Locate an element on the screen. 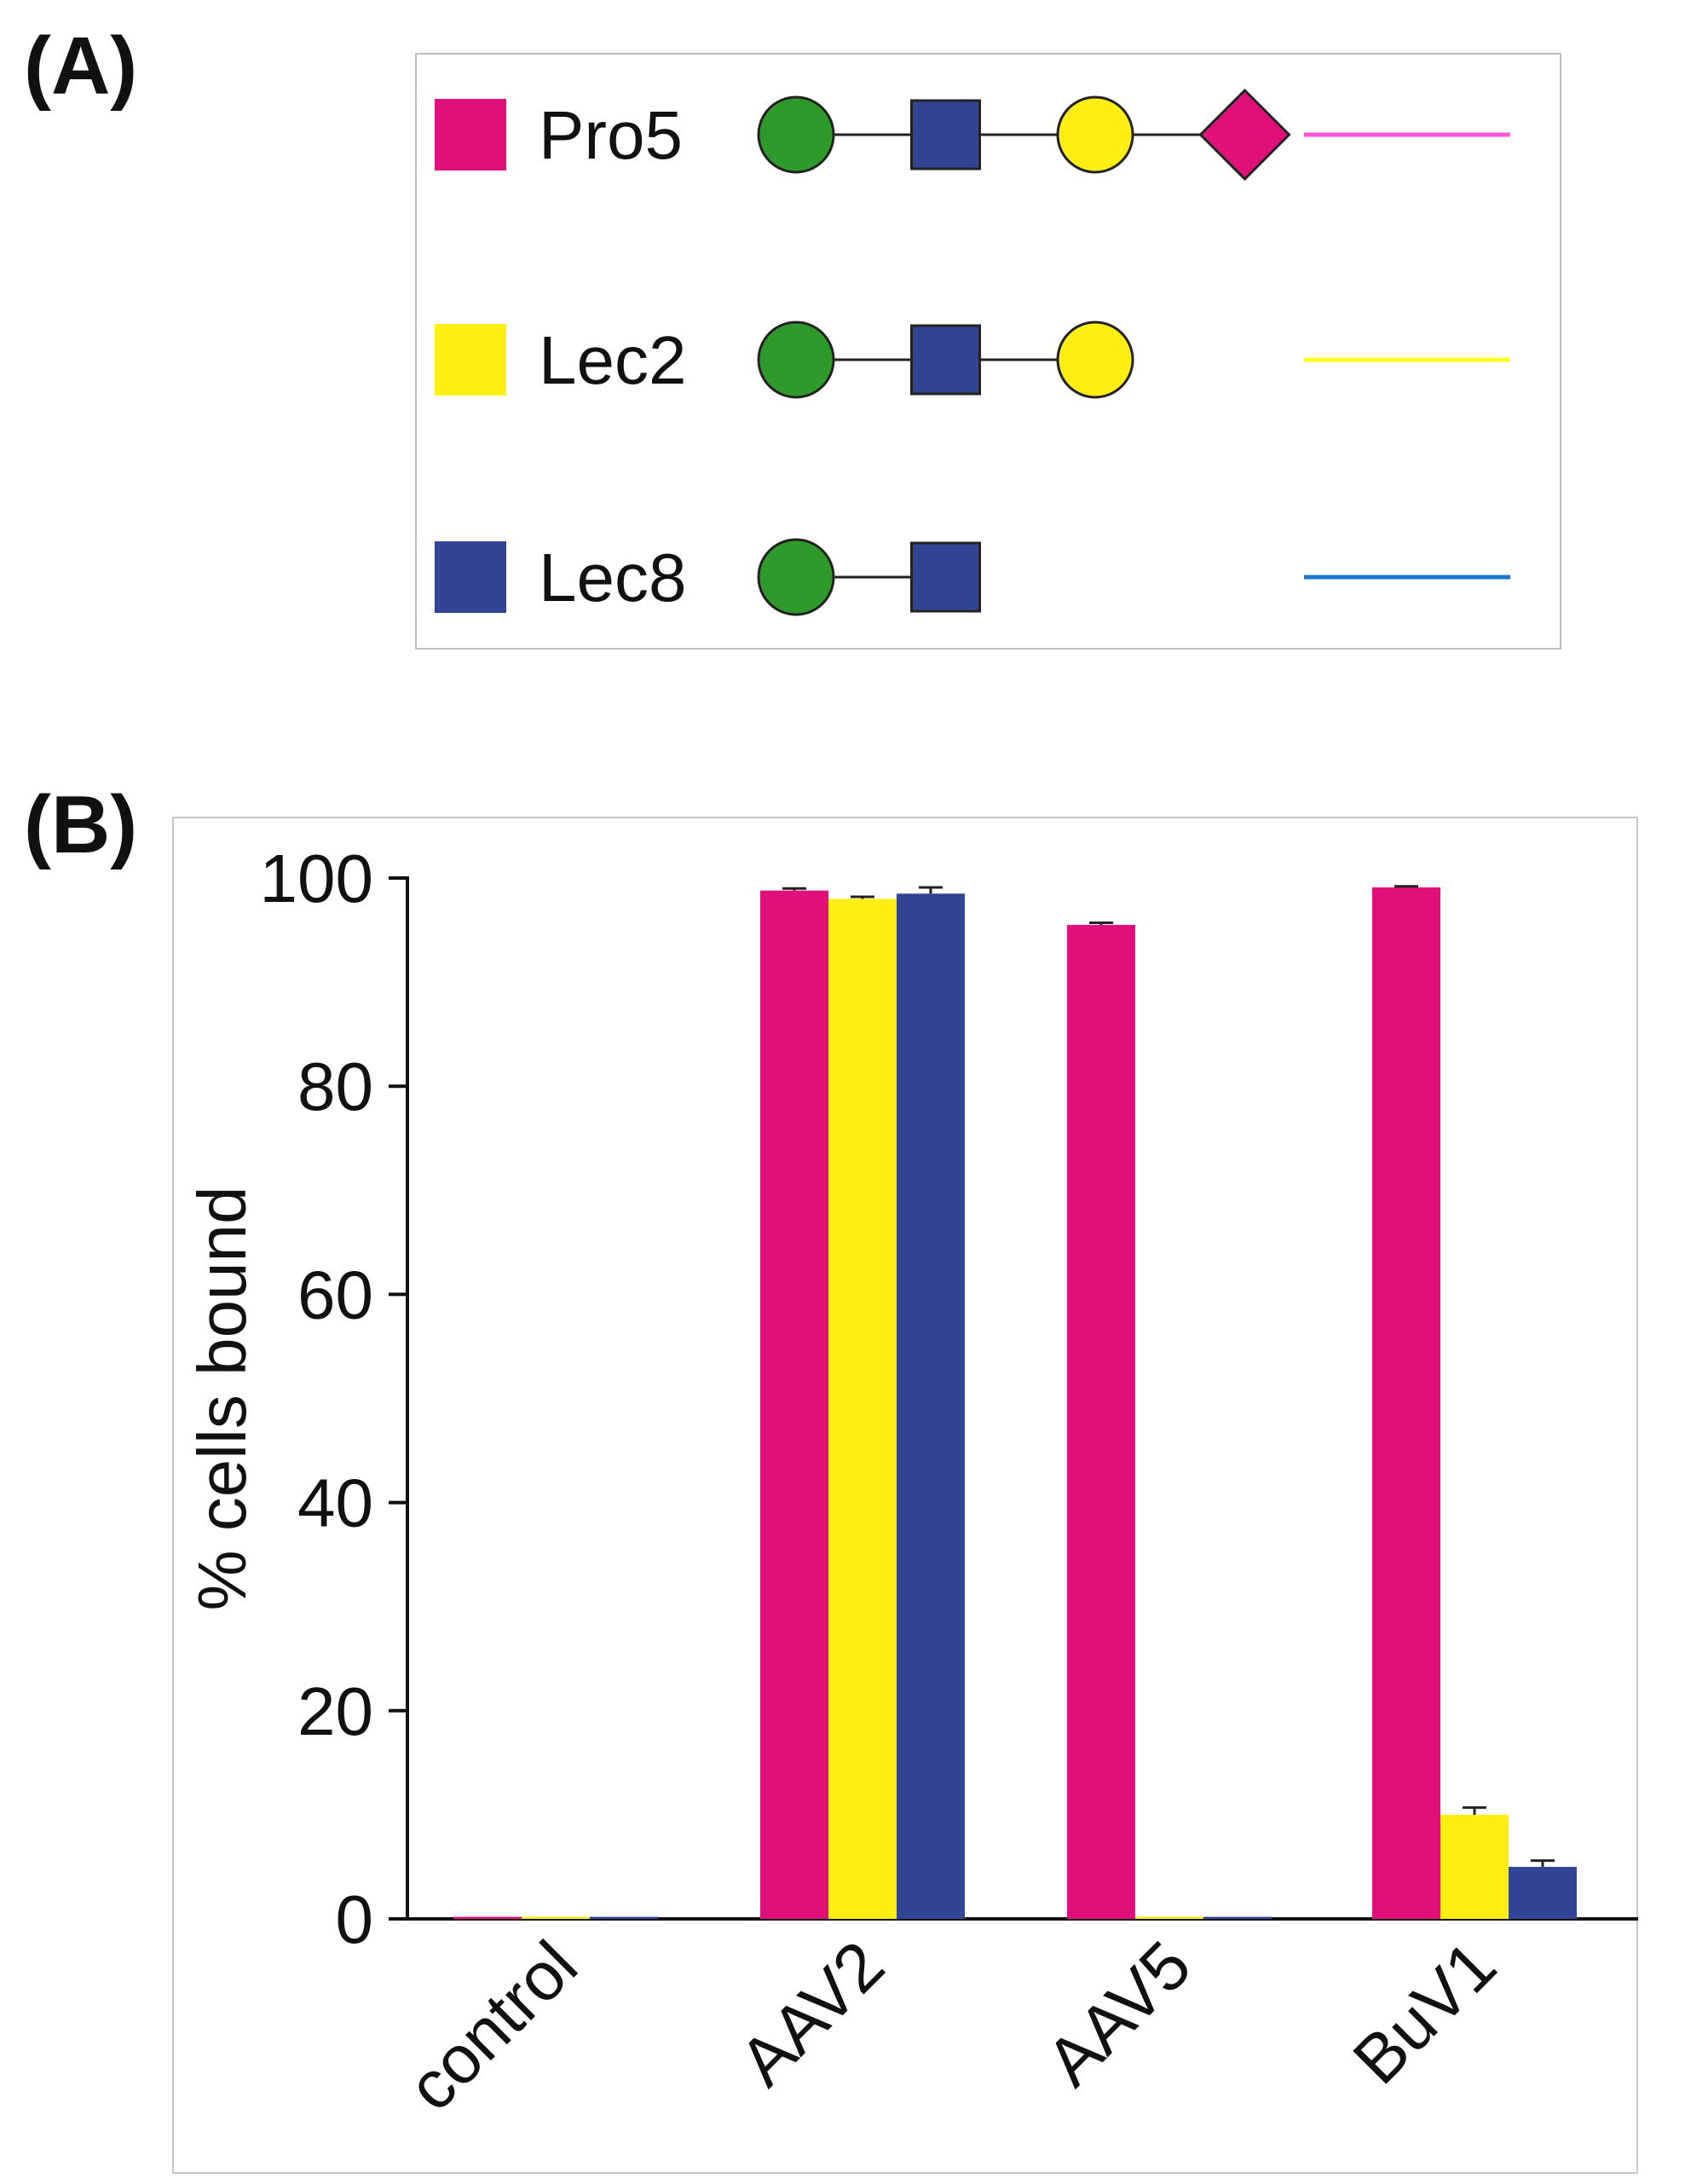  x-tick-label-control: control is located at coordinates (492, 2026).